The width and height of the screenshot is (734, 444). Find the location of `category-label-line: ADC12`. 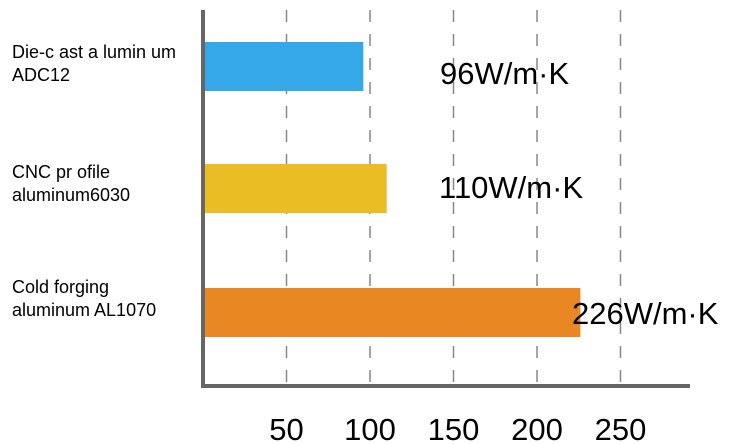

category-label-line: ADC12 is located at coordinates (41, 75).